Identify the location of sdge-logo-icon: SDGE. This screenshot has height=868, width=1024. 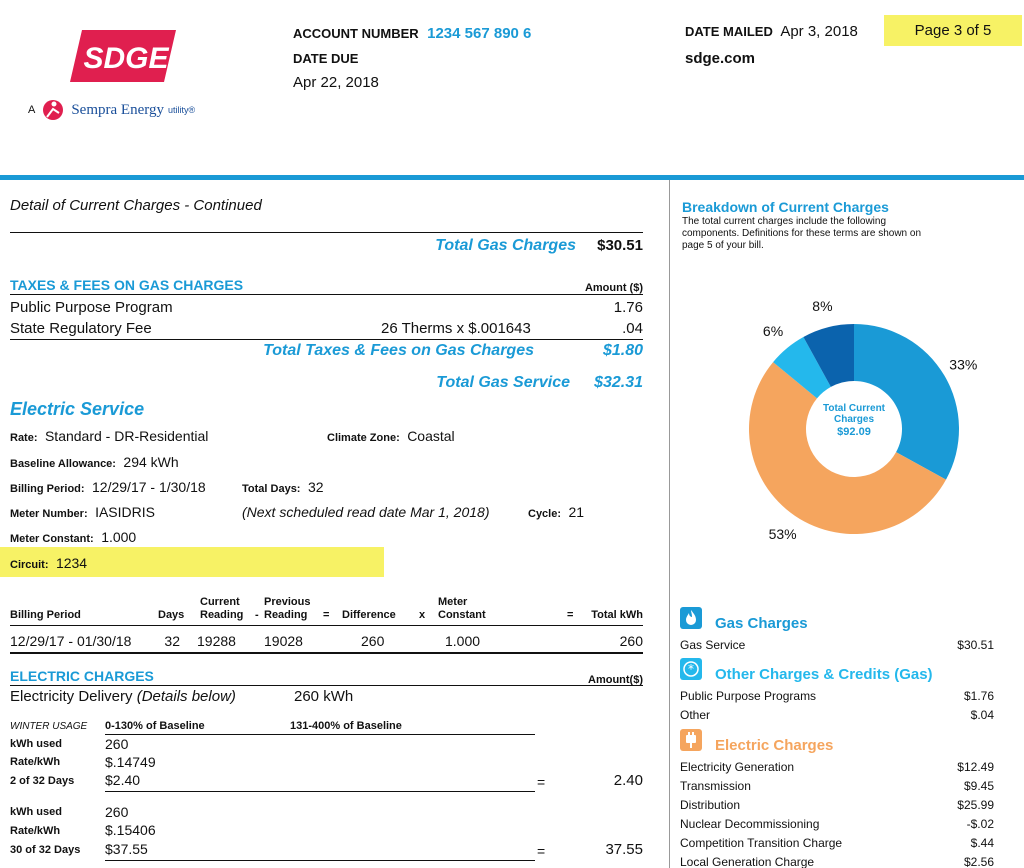
(123, 56).